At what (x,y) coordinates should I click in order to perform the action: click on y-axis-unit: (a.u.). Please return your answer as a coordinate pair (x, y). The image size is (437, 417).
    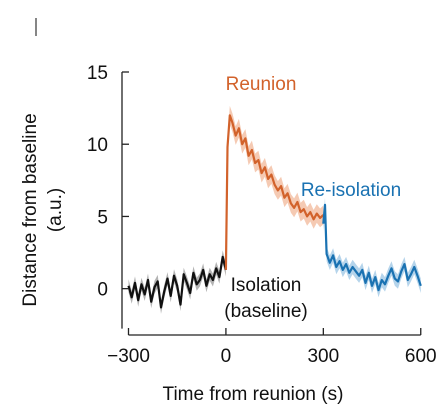
    Looking at the image, I should click on (55, 210).